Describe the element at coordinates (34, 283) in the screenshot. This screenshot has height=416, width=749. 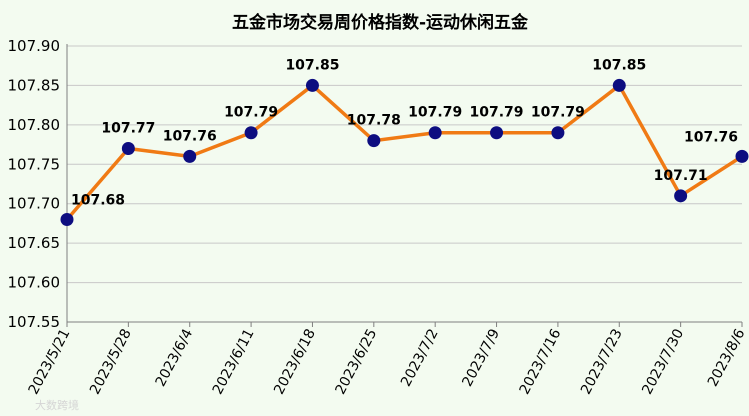
I see `y-tick-label: 107.60` at that location.